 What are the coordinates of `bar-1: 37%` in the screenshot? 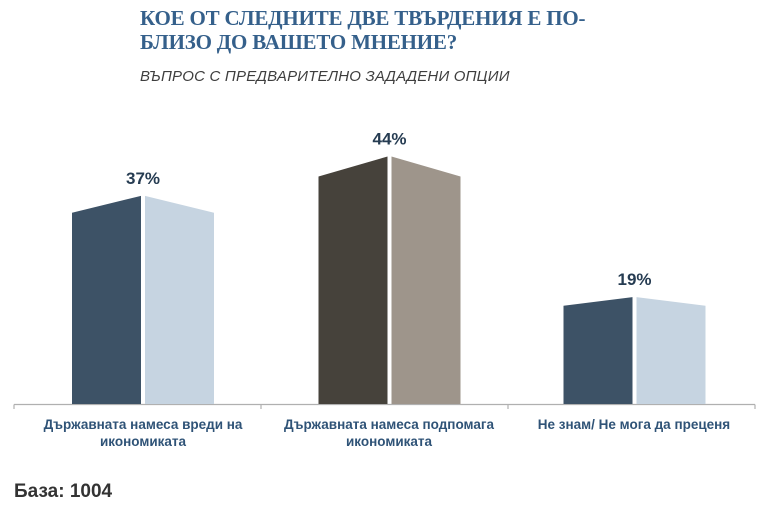 It's located at (143, 286).